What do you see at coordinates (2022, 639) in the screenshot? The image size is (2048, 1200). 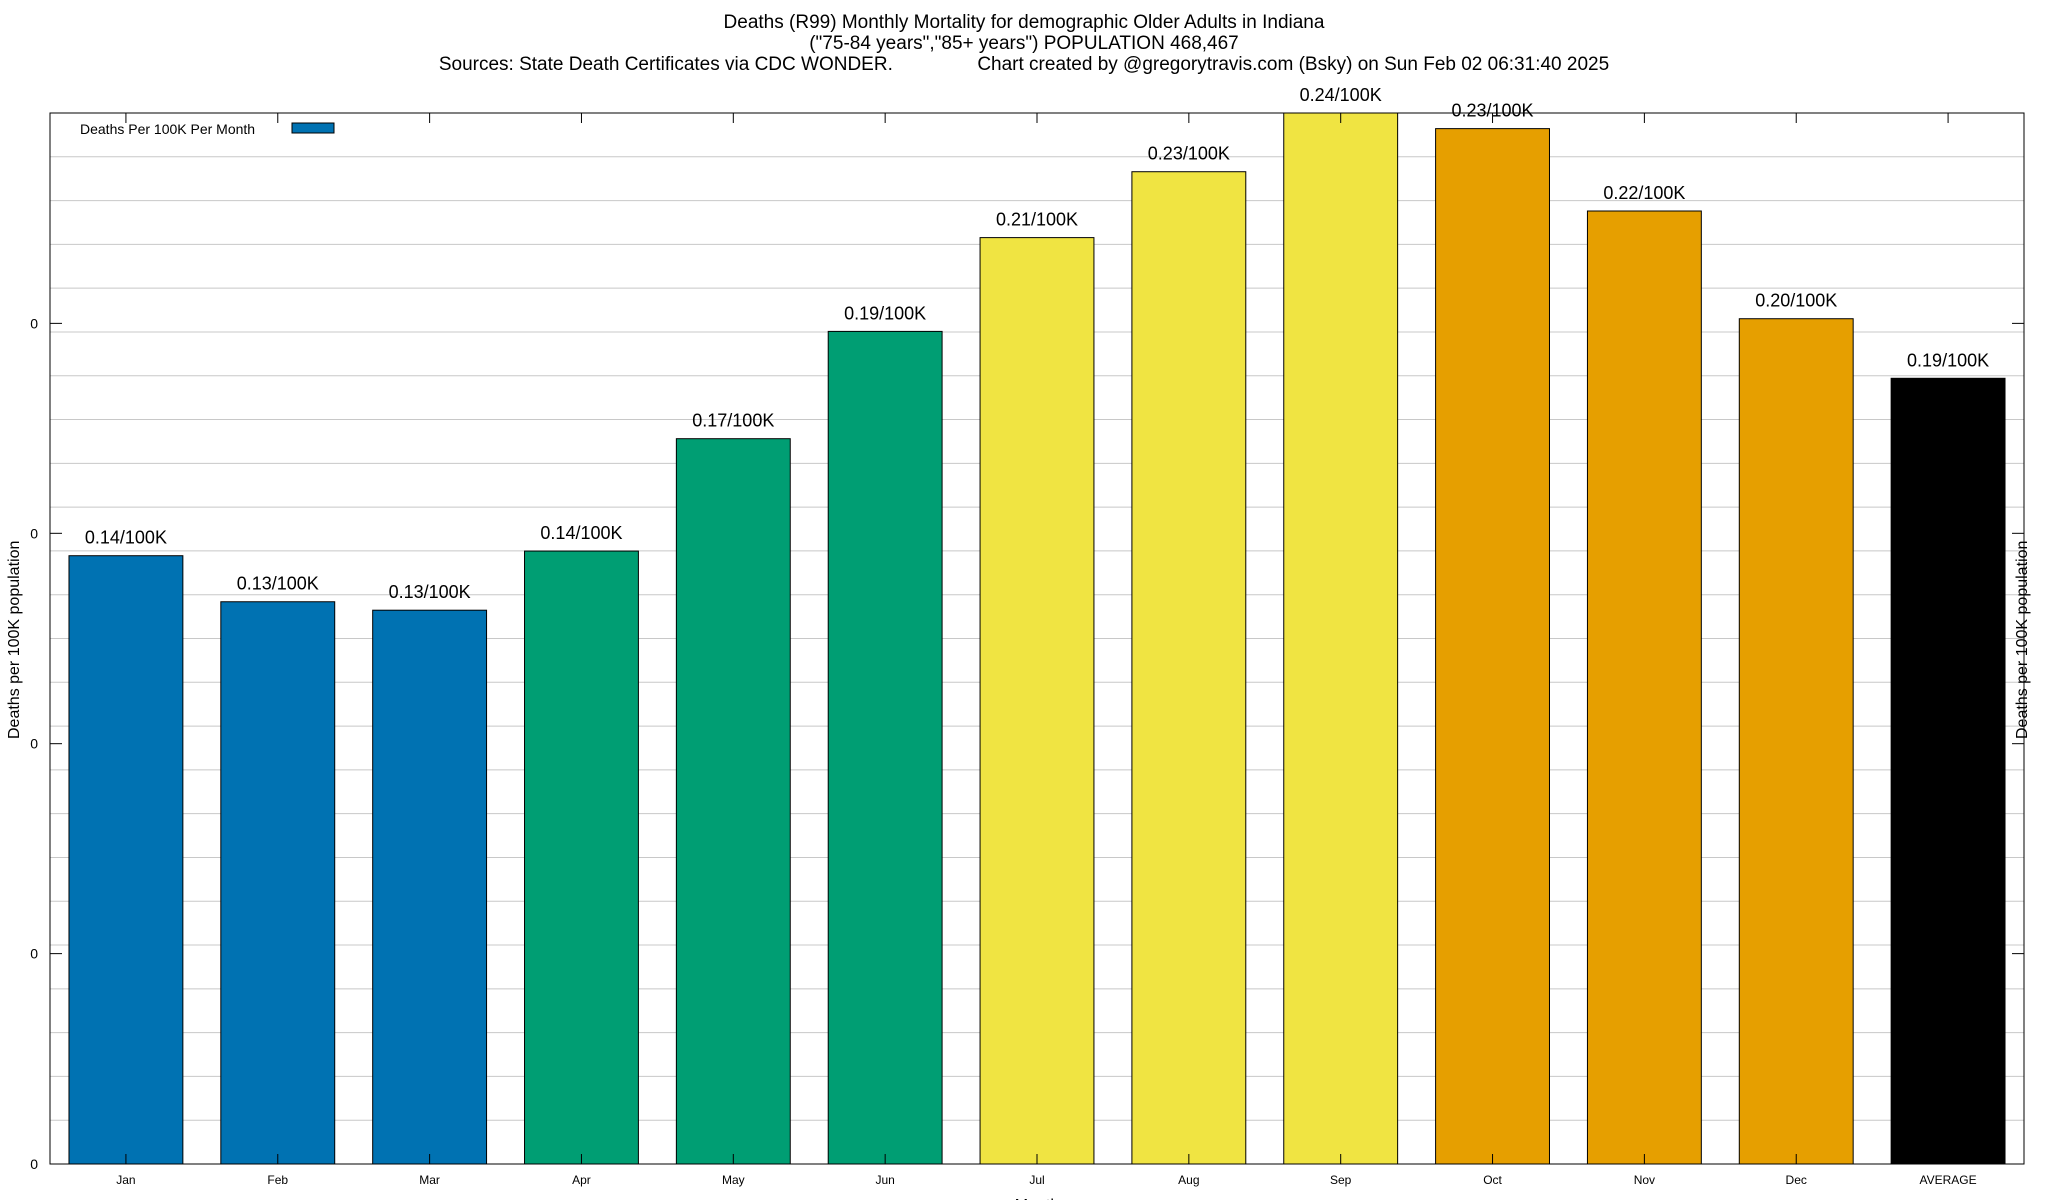 I see `y-axis-label-right: Deaths per 100K population` at bounding box center [2022, 639].